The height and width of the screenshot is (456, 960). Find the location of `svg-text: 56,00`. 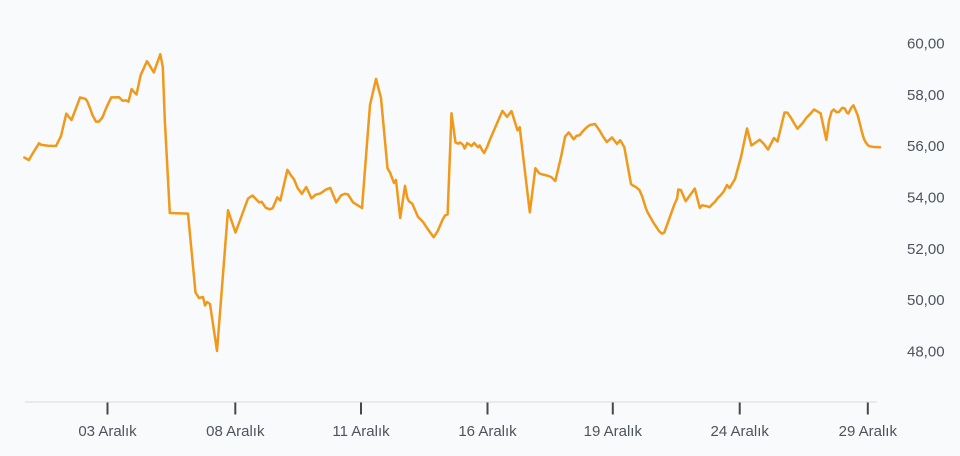

svg-text: 56,00 is located at coordinates (926, 146).